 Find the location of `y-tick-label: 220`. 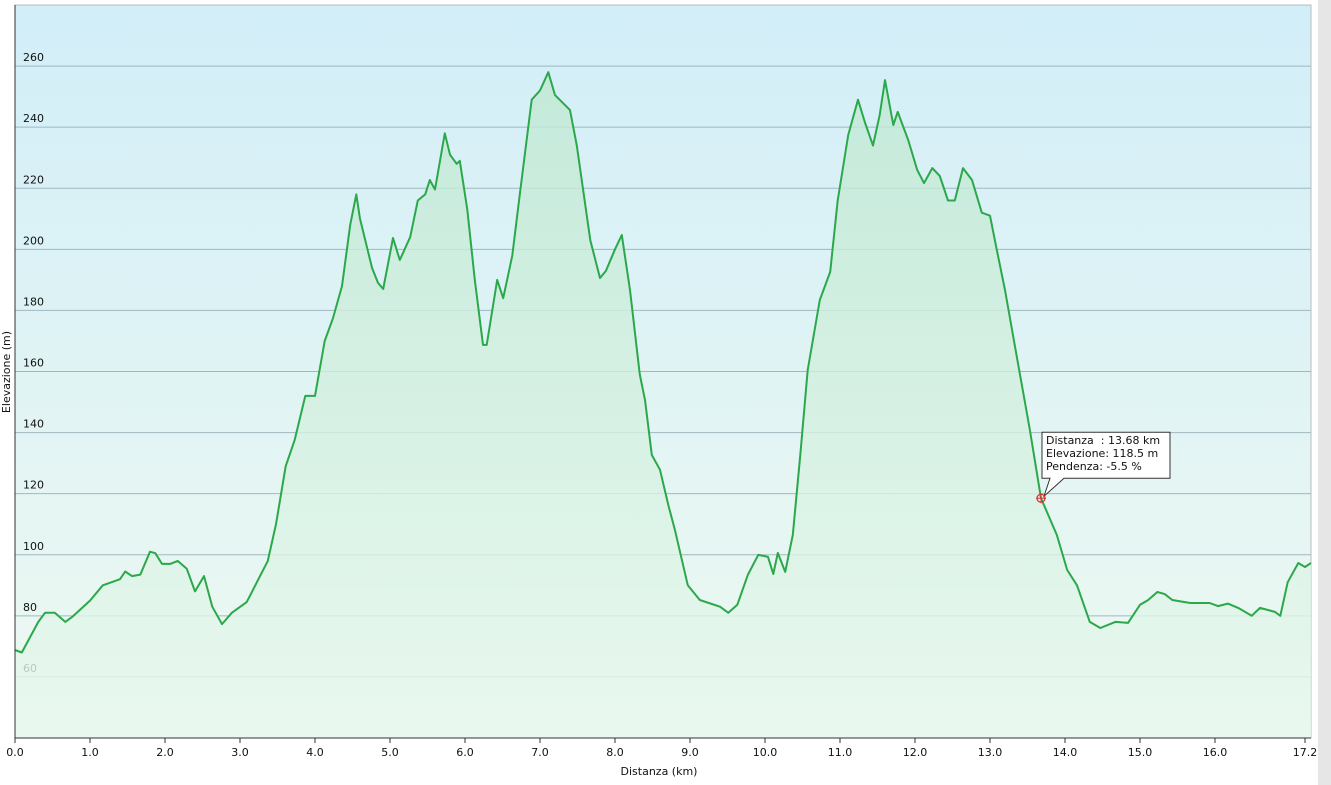

y-tick-label: 220 is located at coordinates (33, 179).